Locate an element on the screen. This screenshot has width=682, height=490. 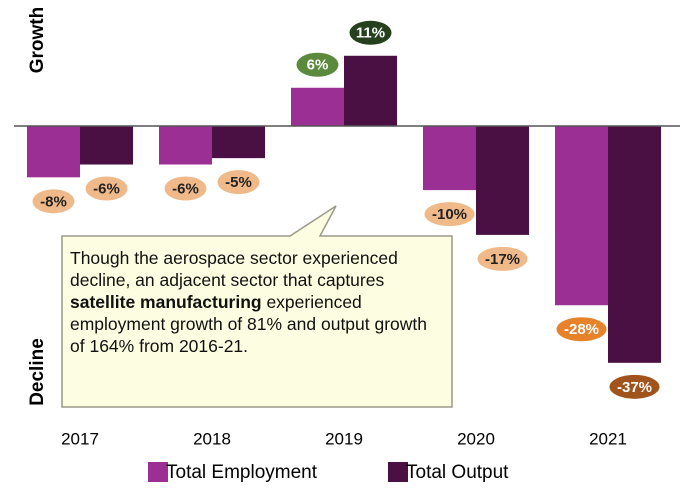
value-label: 11% is located at coordinates (370, 33).